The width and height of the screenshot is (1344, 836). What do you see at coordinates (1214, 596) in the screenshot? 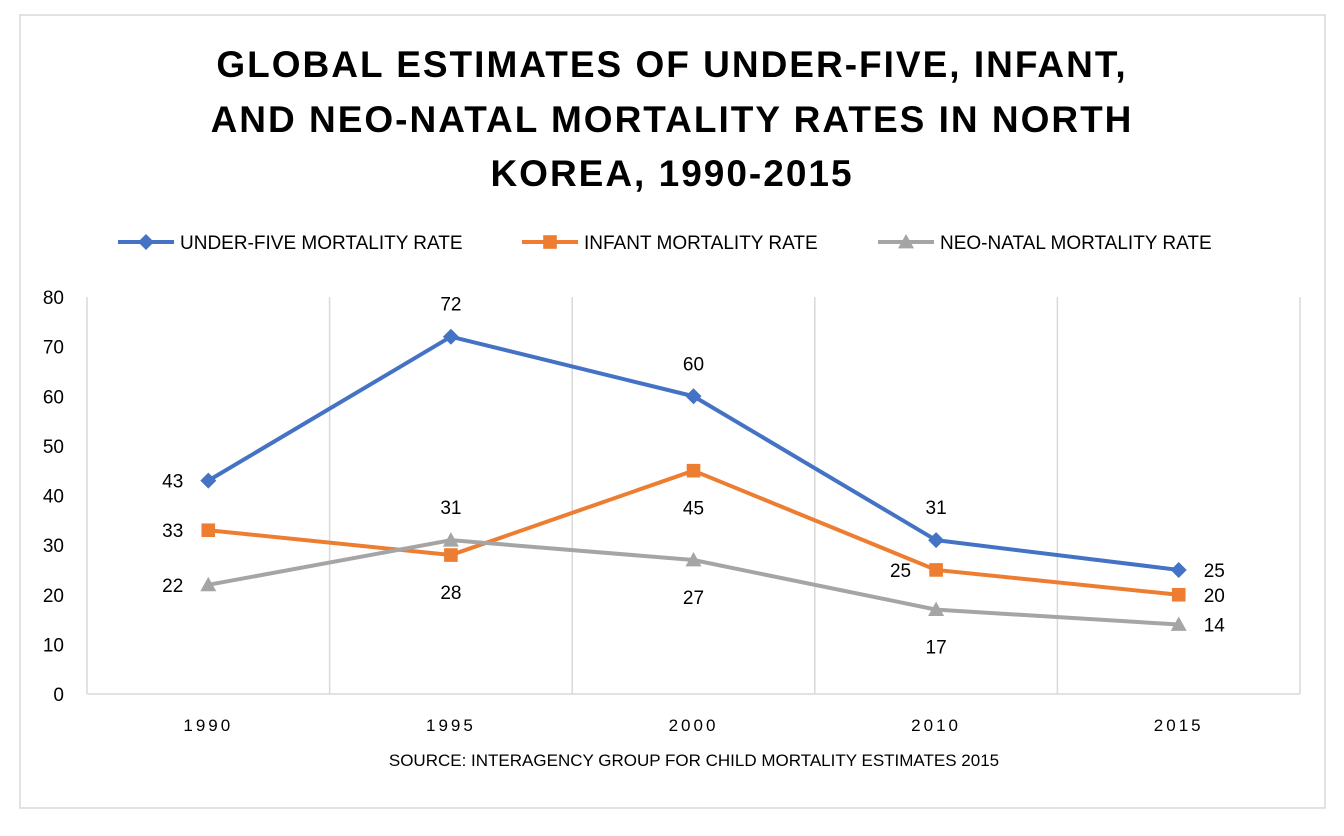
I see `data-label: 20` at bounding box center [1214, 596].